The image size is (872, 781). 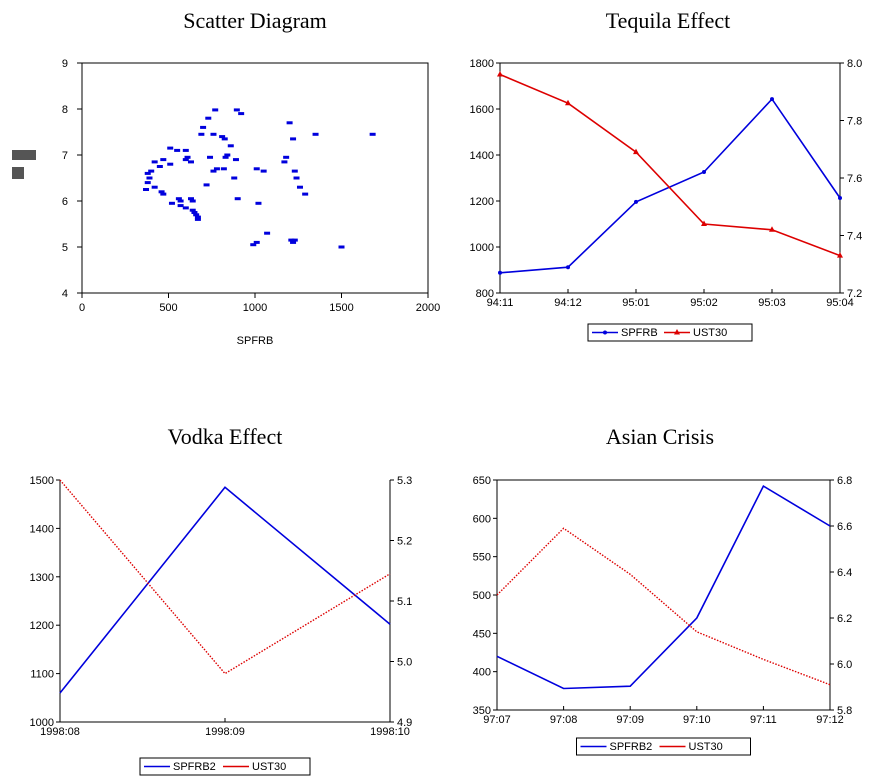 What do you see at coordinates (500, 303) in the screenshot?
I see `x-tick-label: 94:11` at bounding box center [500, 303].